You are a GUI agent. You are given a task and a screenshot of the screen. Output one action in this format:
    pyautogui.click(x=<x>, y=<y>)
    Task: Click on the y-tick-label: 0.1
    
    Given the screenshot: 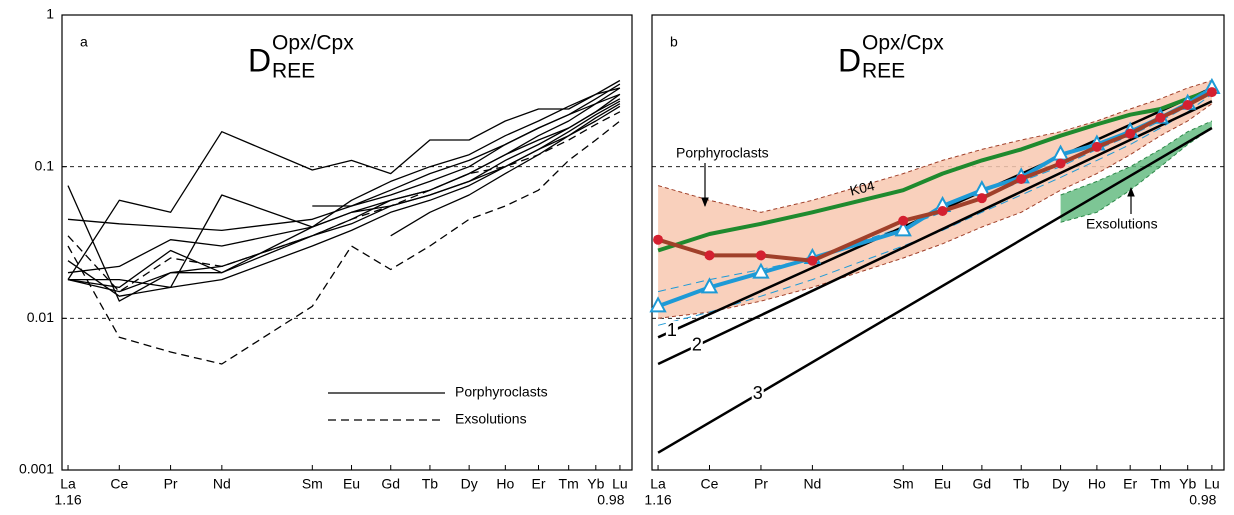 What is the action you would take?
    pyautogui.click(x=45, y=165)
    